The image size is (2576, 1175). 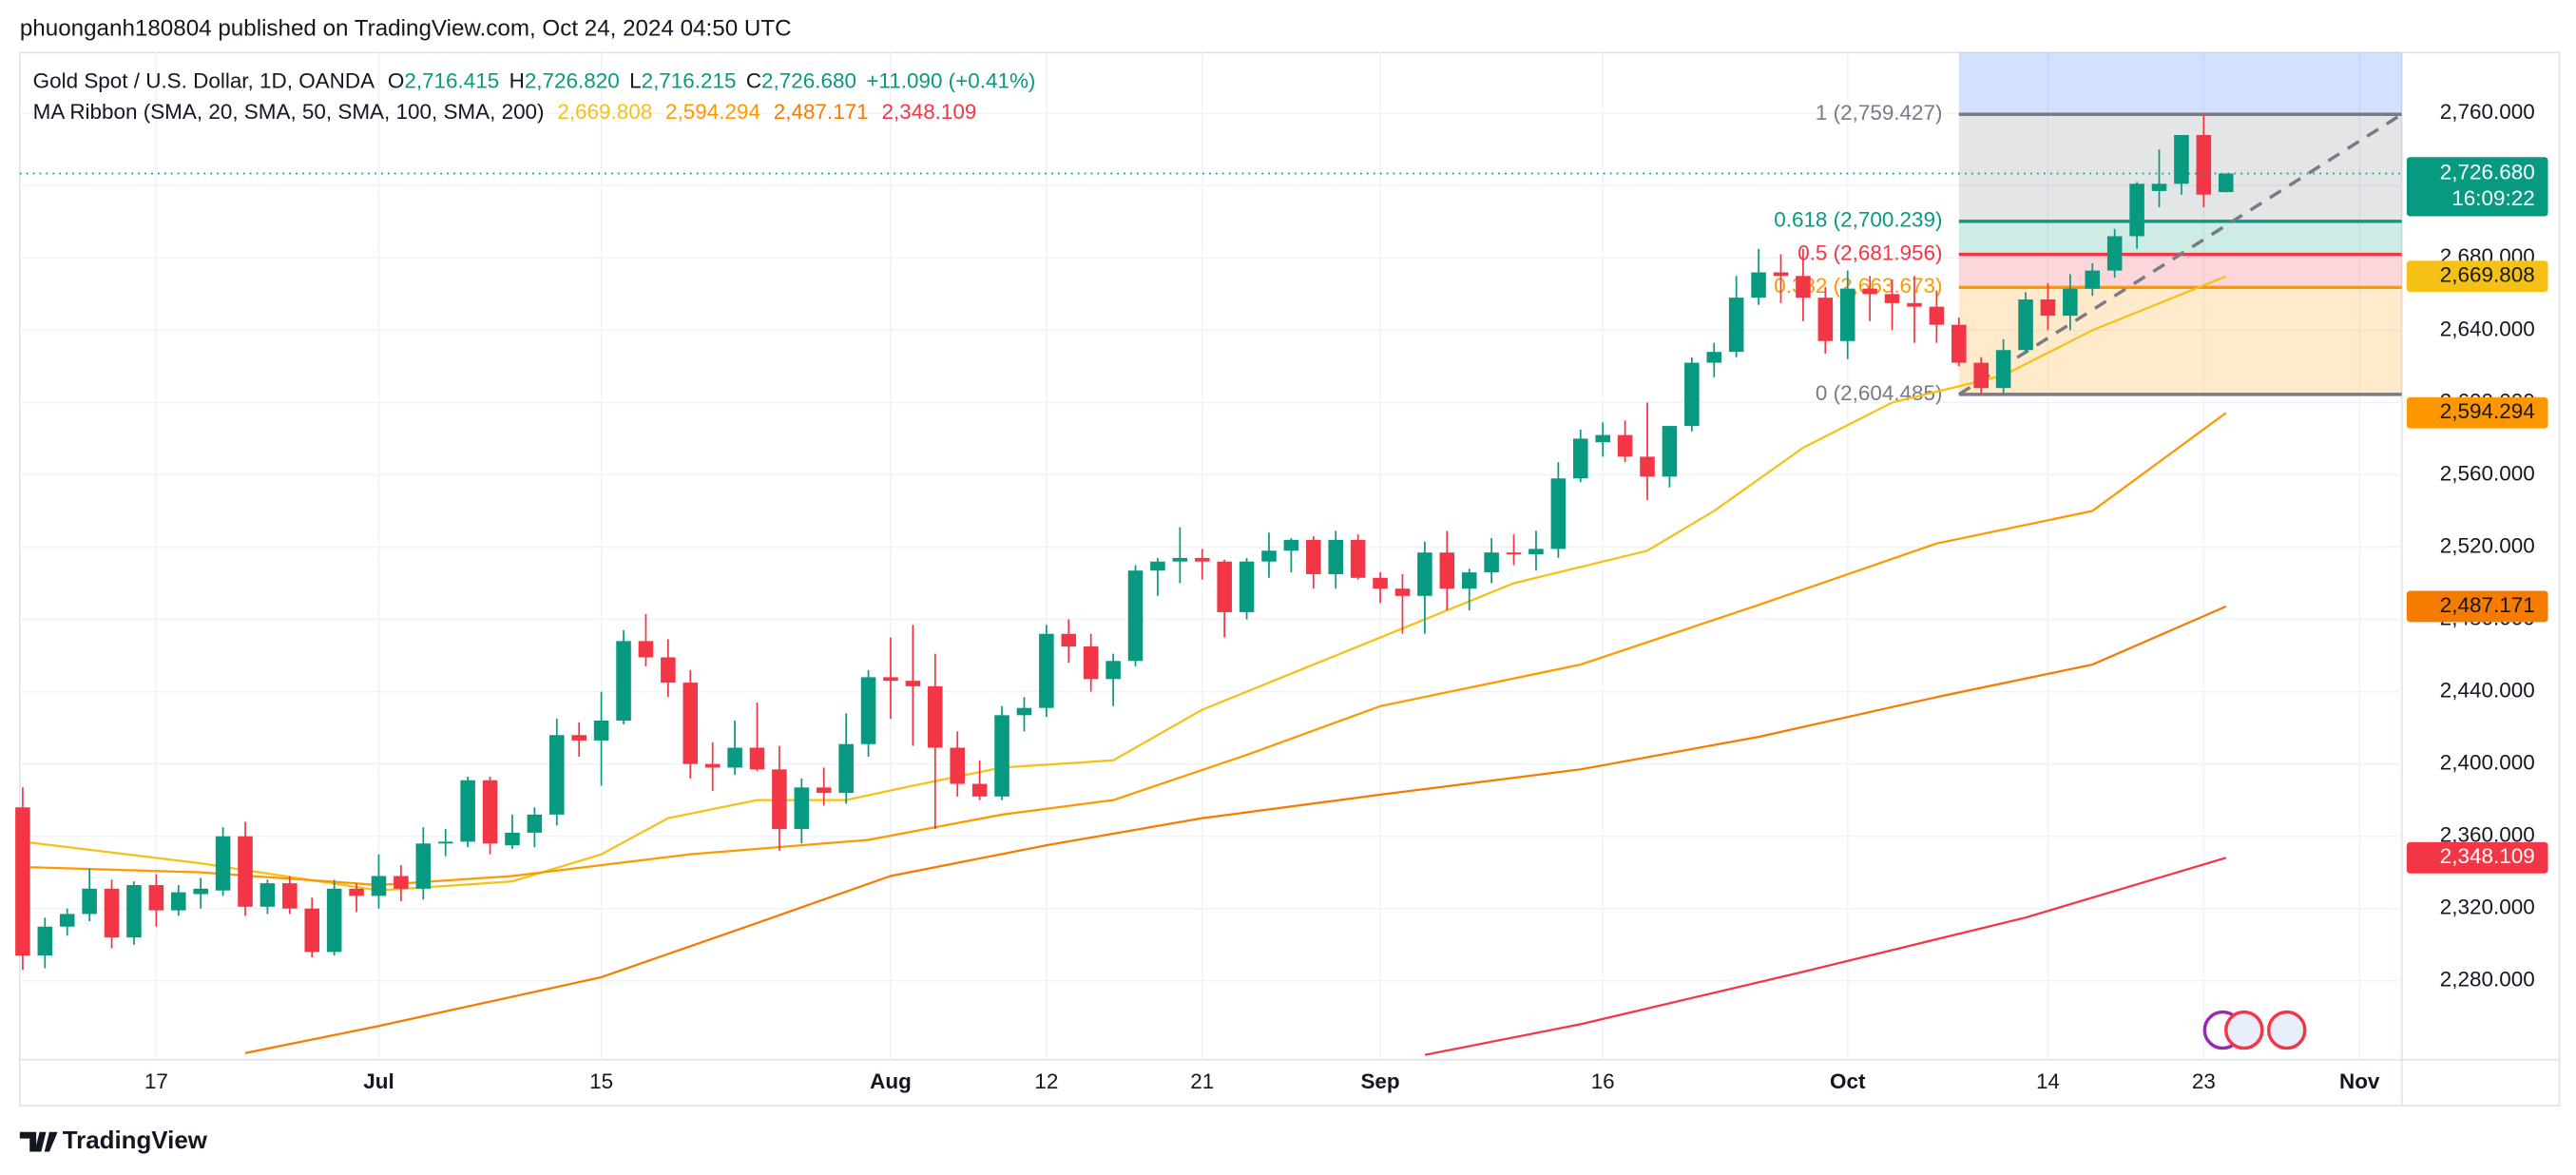 I want to click on tradingview-logo, so click(x=38, y=1141).